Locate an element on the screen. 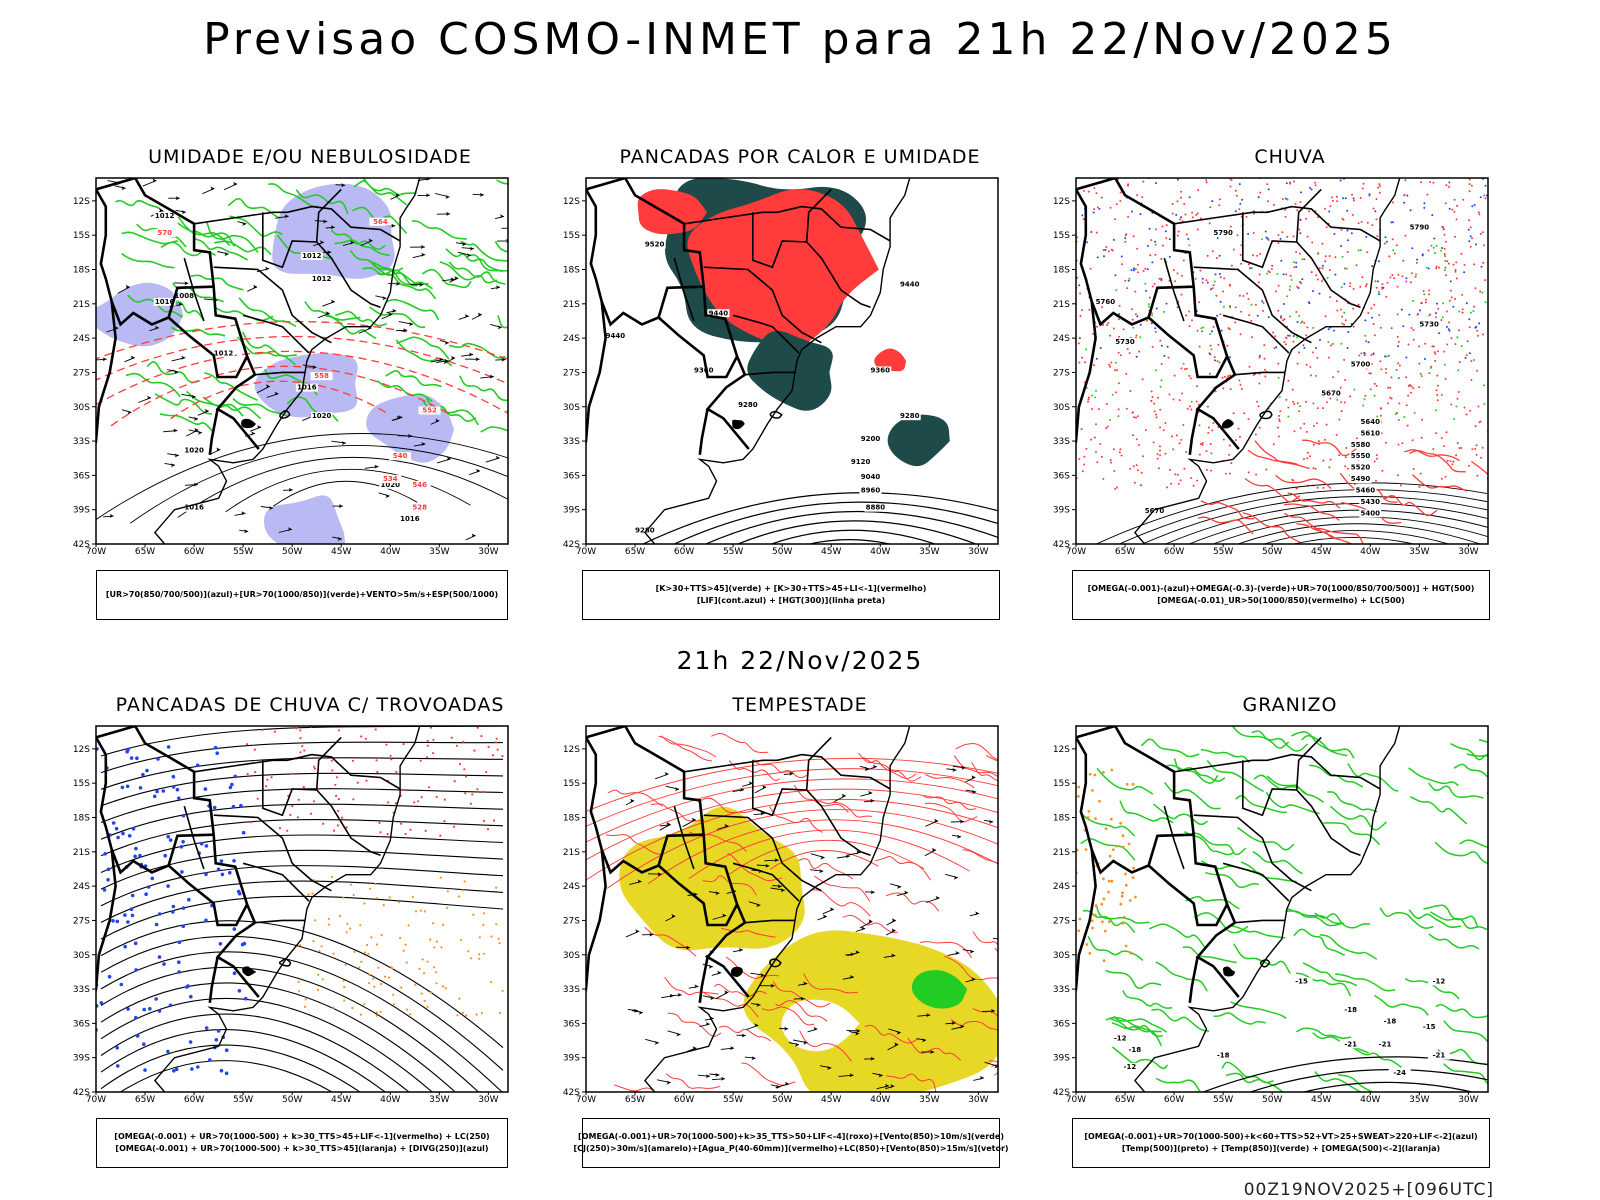 The image size is (1600, 1200). pressure-label-bg is located at coordinates (390, 484).